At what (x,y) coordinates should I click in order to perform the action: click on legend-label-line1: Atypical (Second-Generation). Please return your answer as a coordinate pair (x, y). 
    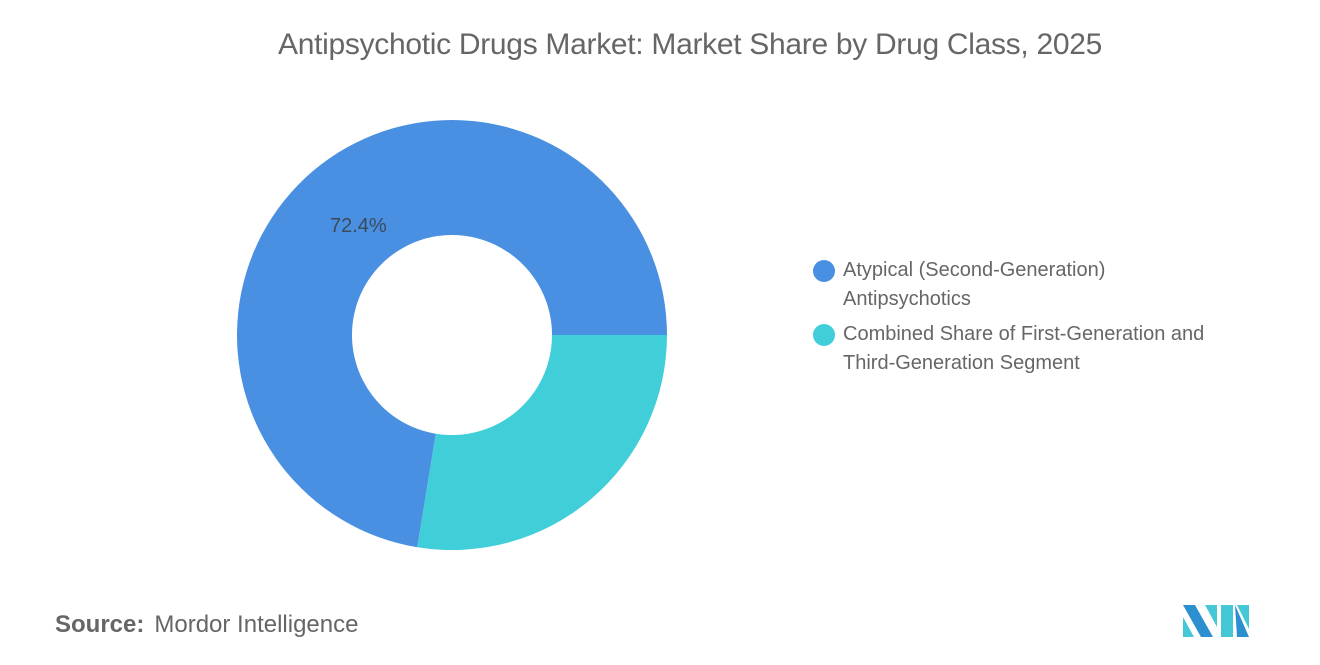
    Looking at the image, I should click on (974, 270).